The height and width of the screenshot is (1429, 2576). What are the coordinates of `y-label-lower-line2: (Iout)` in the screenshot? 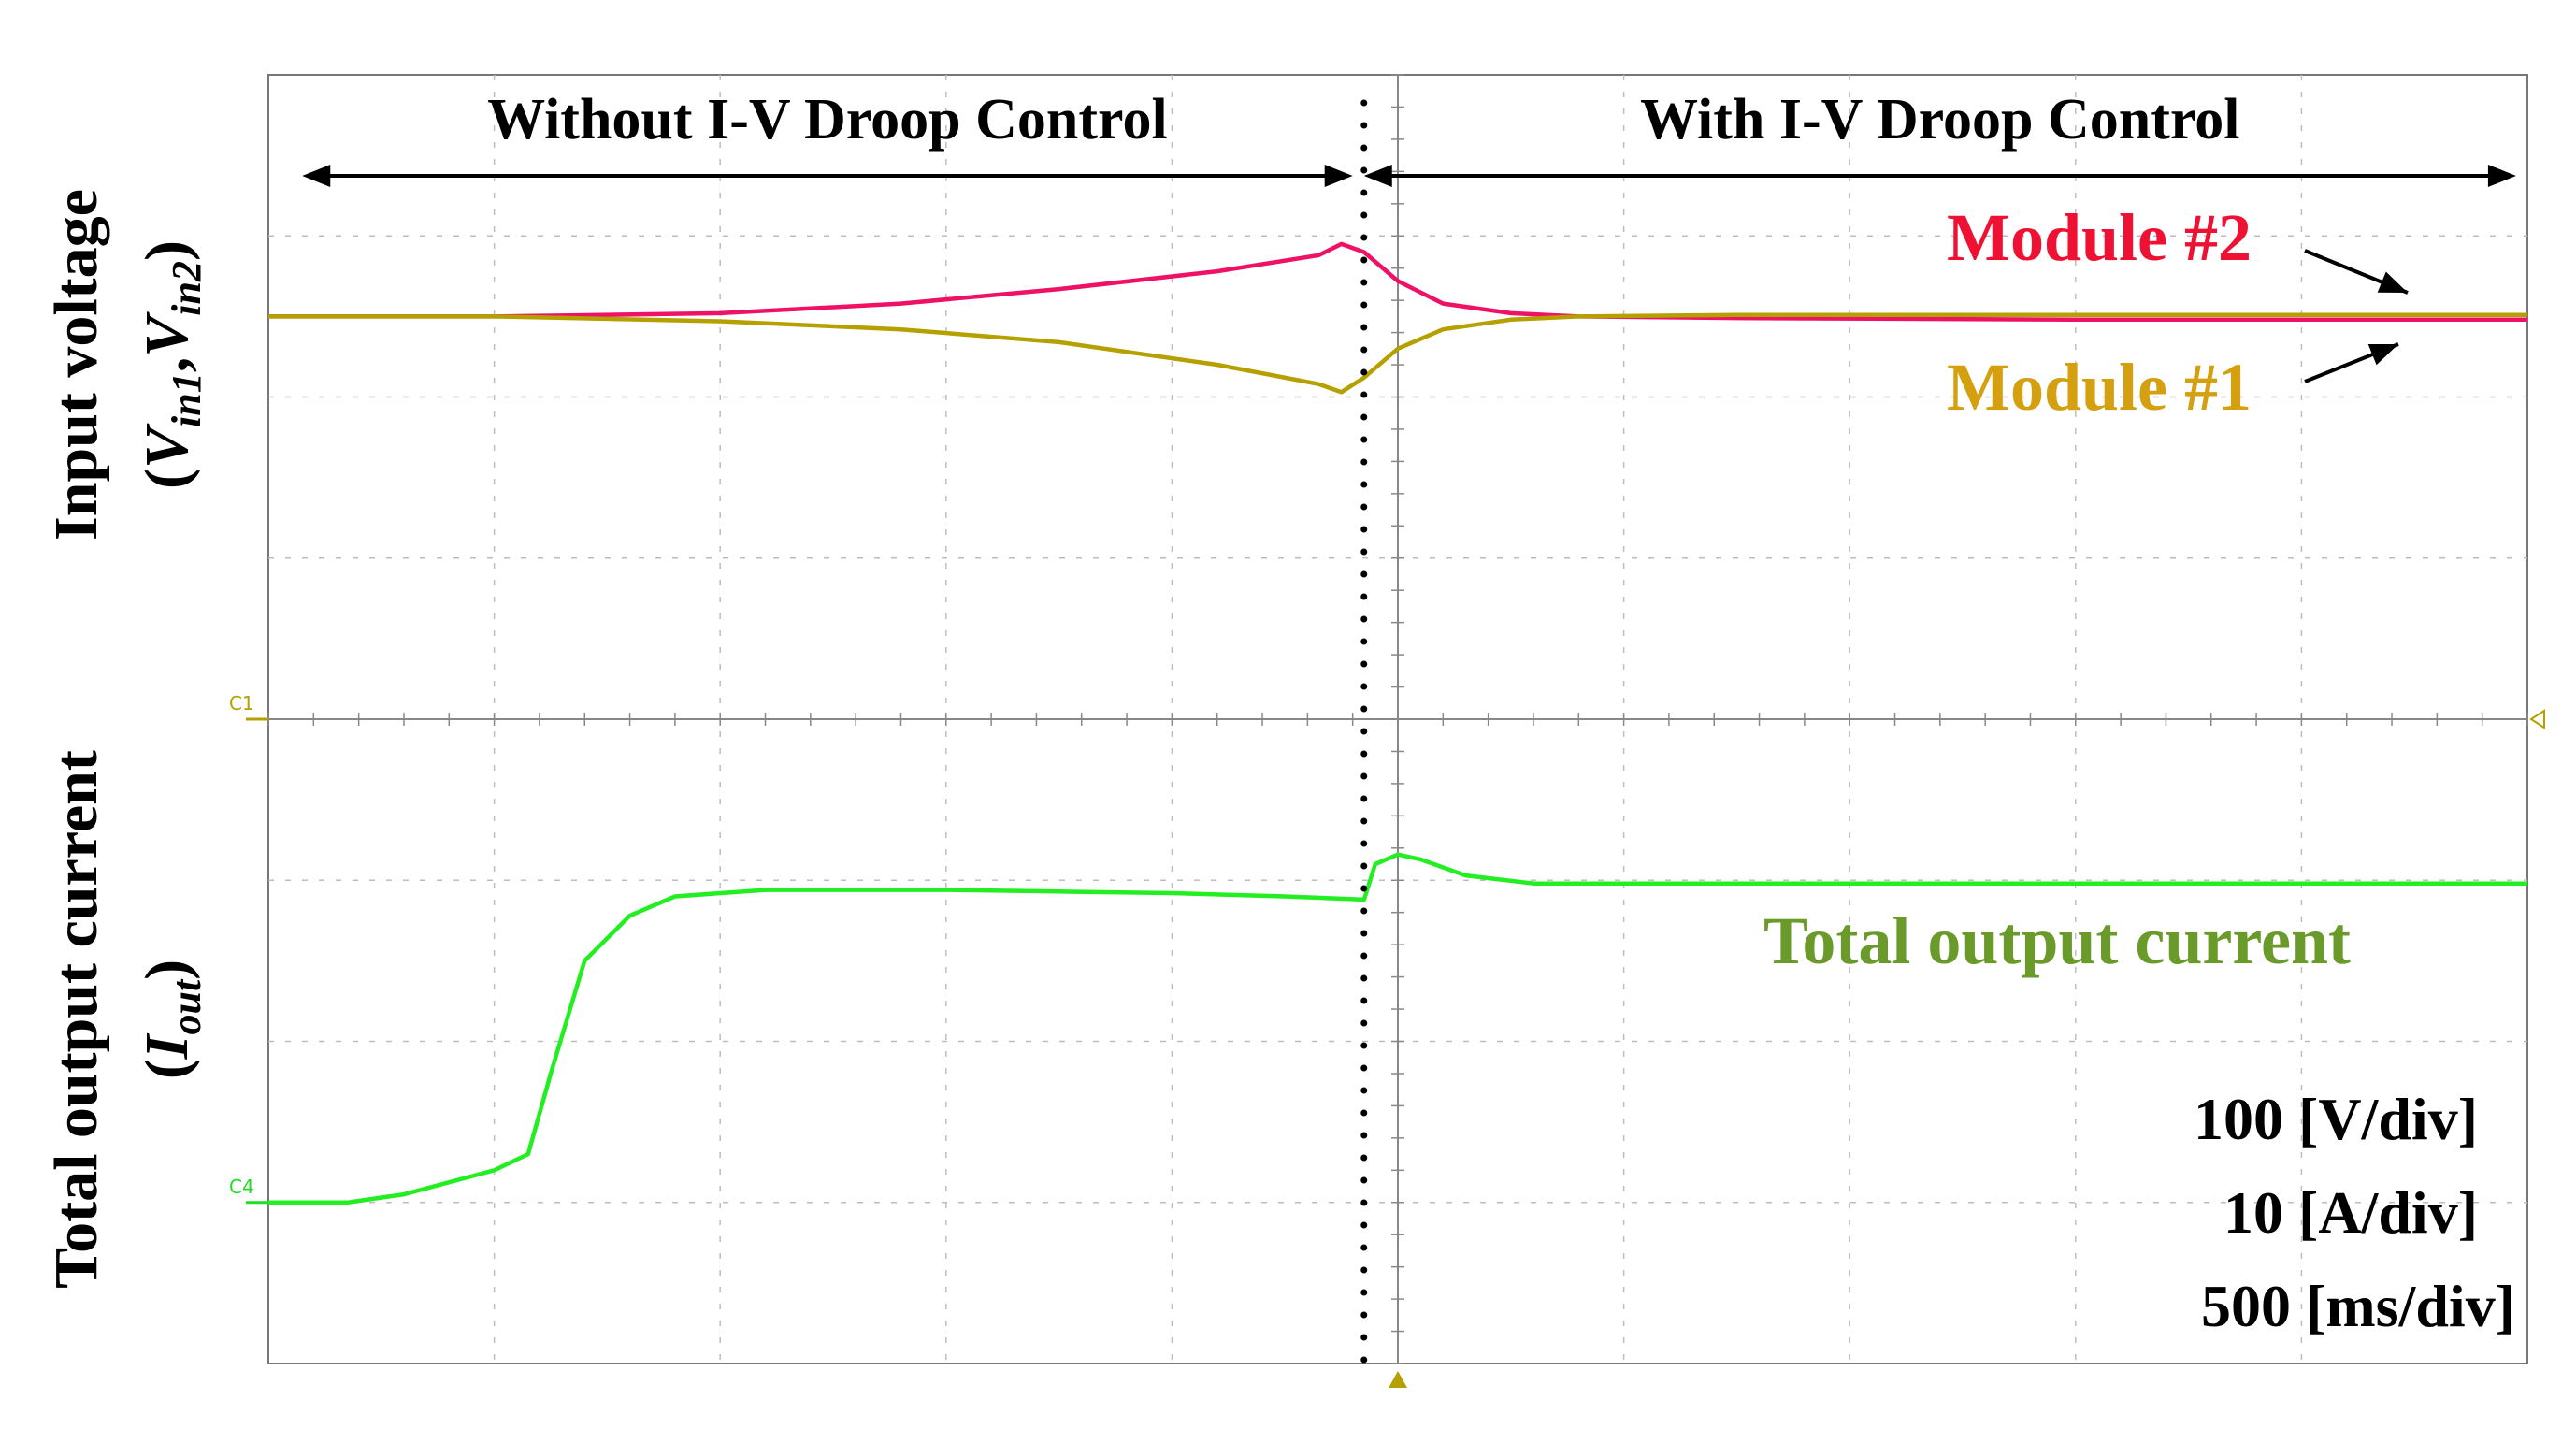 It's located at (171, 1019).